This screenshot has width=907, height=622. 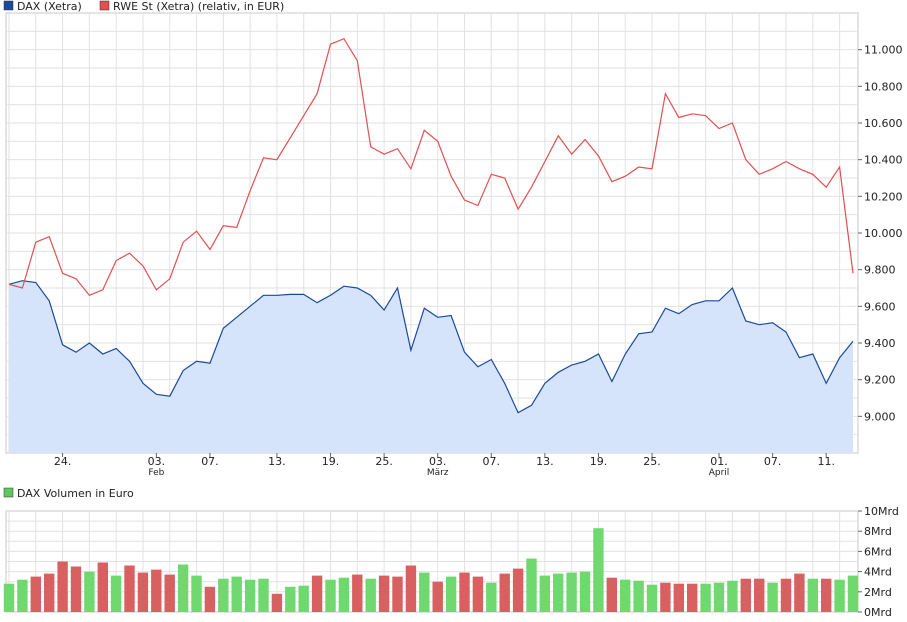 I want to click on price-x-tick-label: 24., so click(x=63, y=461).